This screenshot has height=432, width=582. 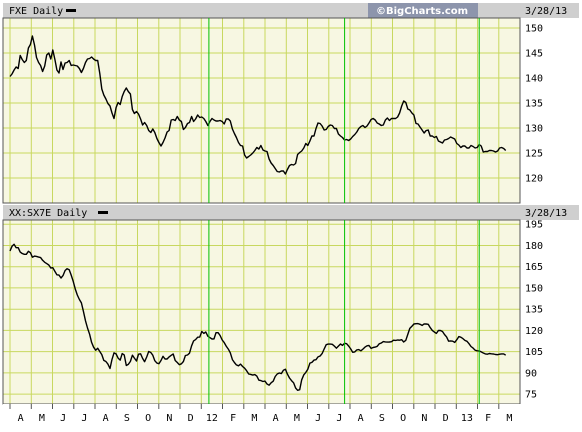 What do you see at coordinates (36, 11) in the screenshot?
I see `panel1-title: FXE Daily` at bounding box center [36, 11].